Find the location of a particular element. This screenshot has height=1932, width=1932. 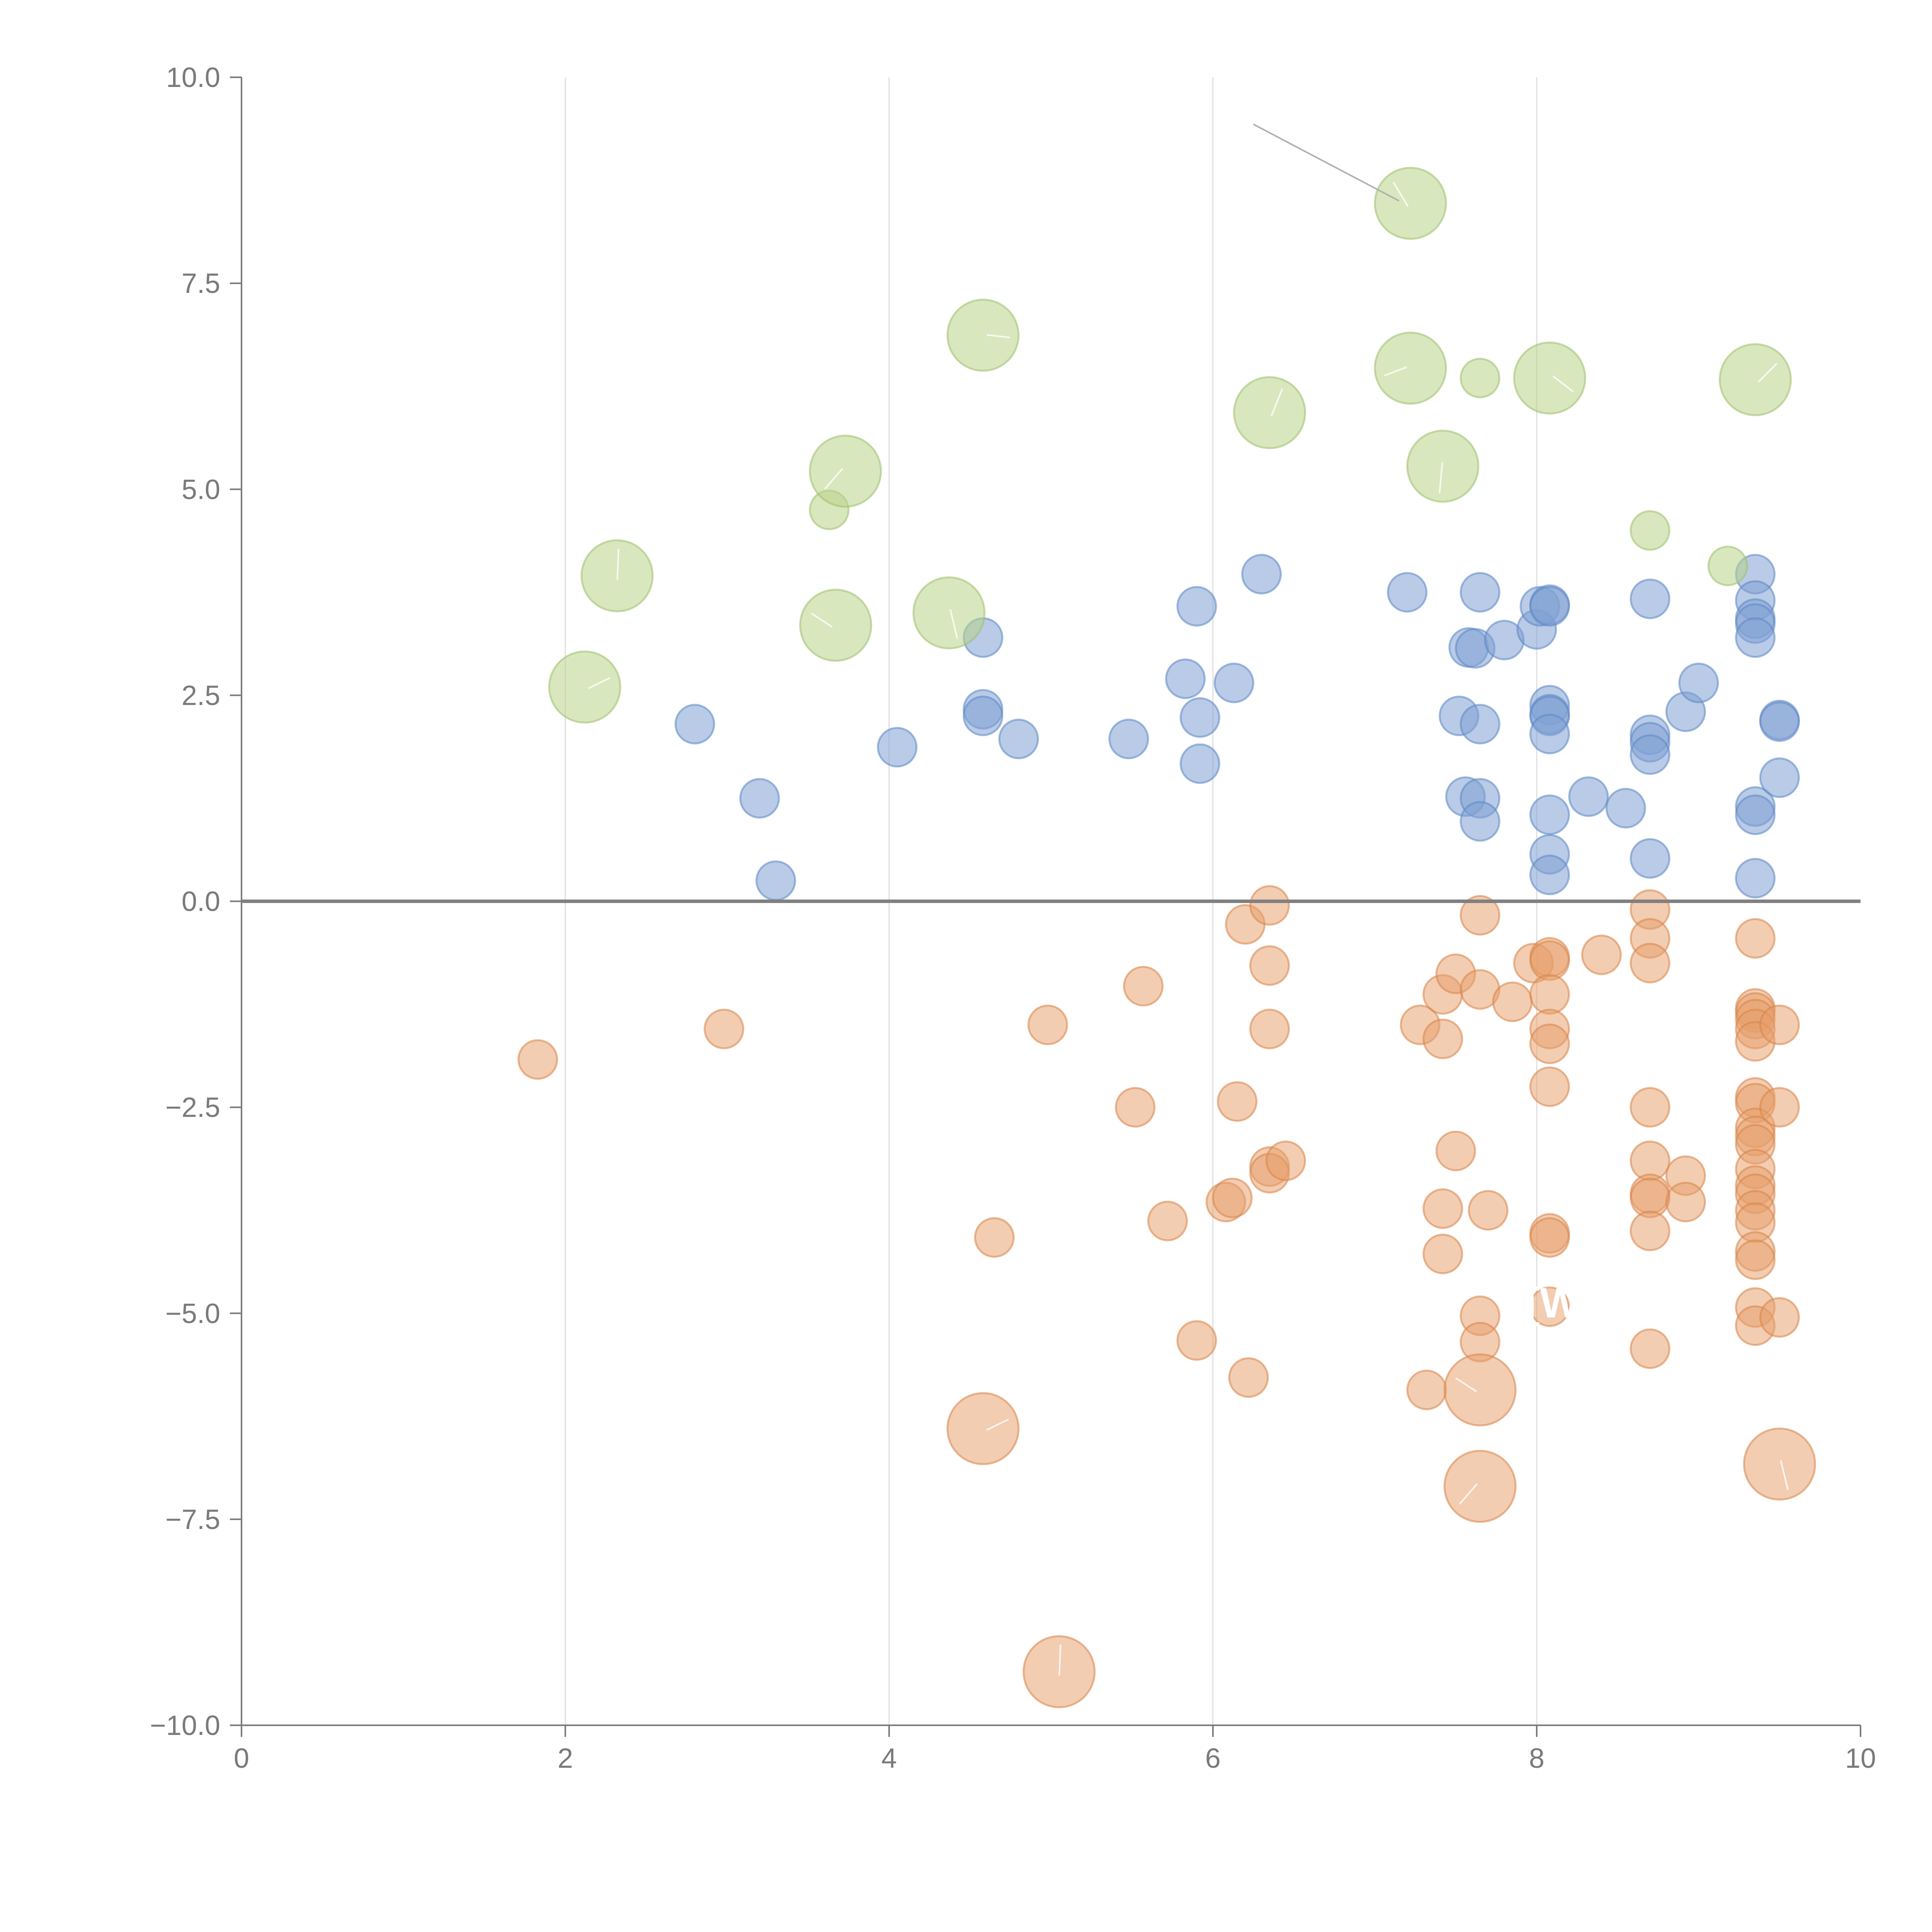

y-tick-label: 0.0 is located at coordinates (201, 901).